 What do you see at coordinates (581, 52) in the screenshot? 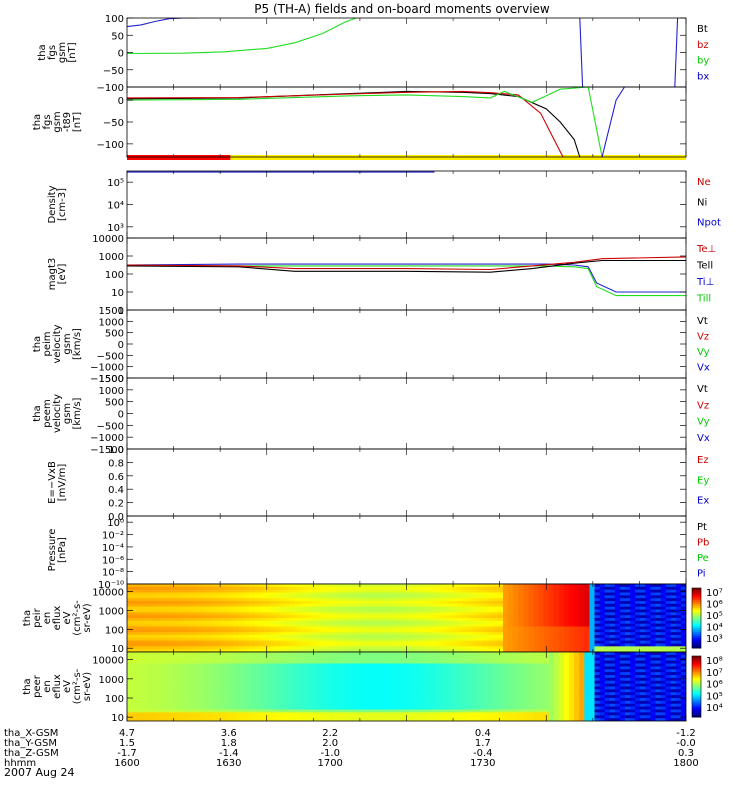
I see `series-bx2` at bounding box center [581, 52].